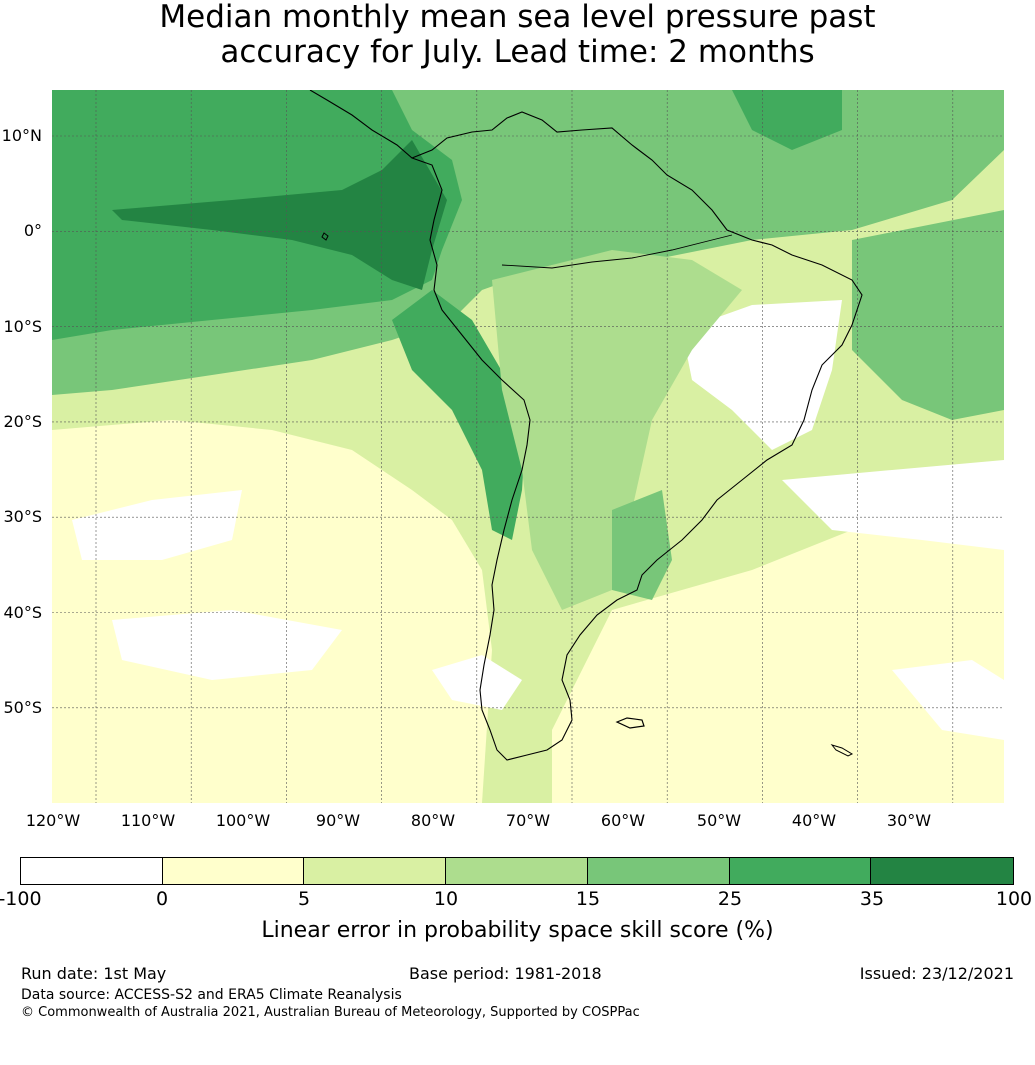 This screenshot has width=1035, height=1065. Describe the element at coordinates (148, 820) in the screenshot. I see `lon-label-110w: 110°W` at that location.